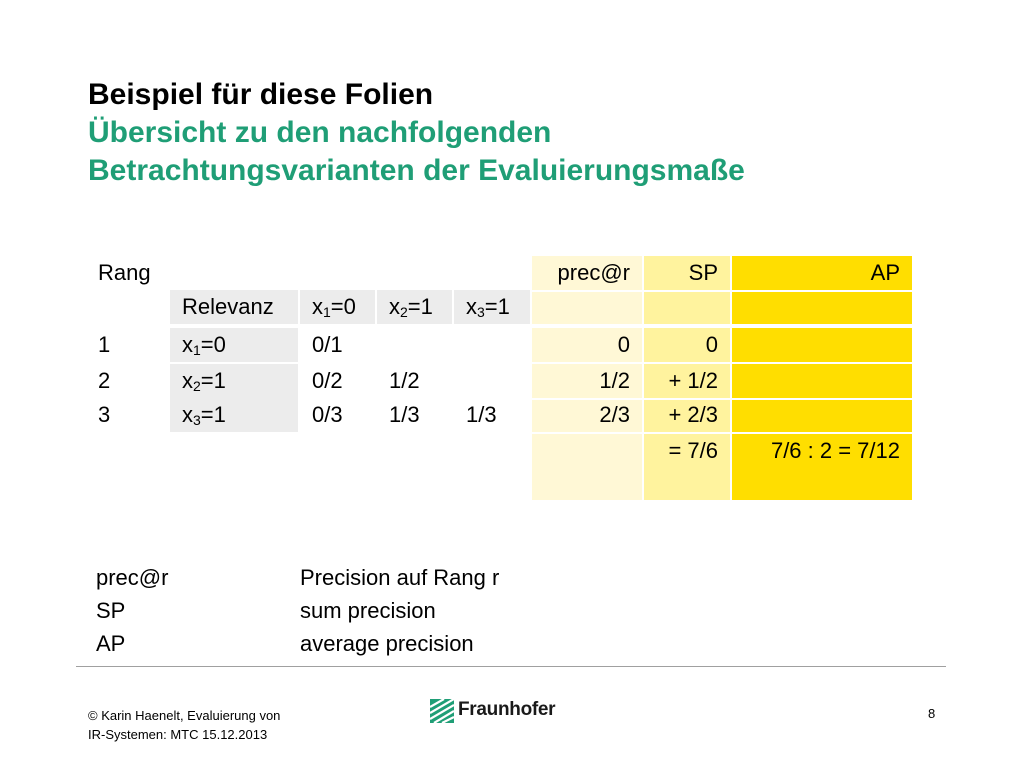  Describe the element at coordinates (327, 380) in the screenshot. I see `row2-c1: 0/2` at that location.